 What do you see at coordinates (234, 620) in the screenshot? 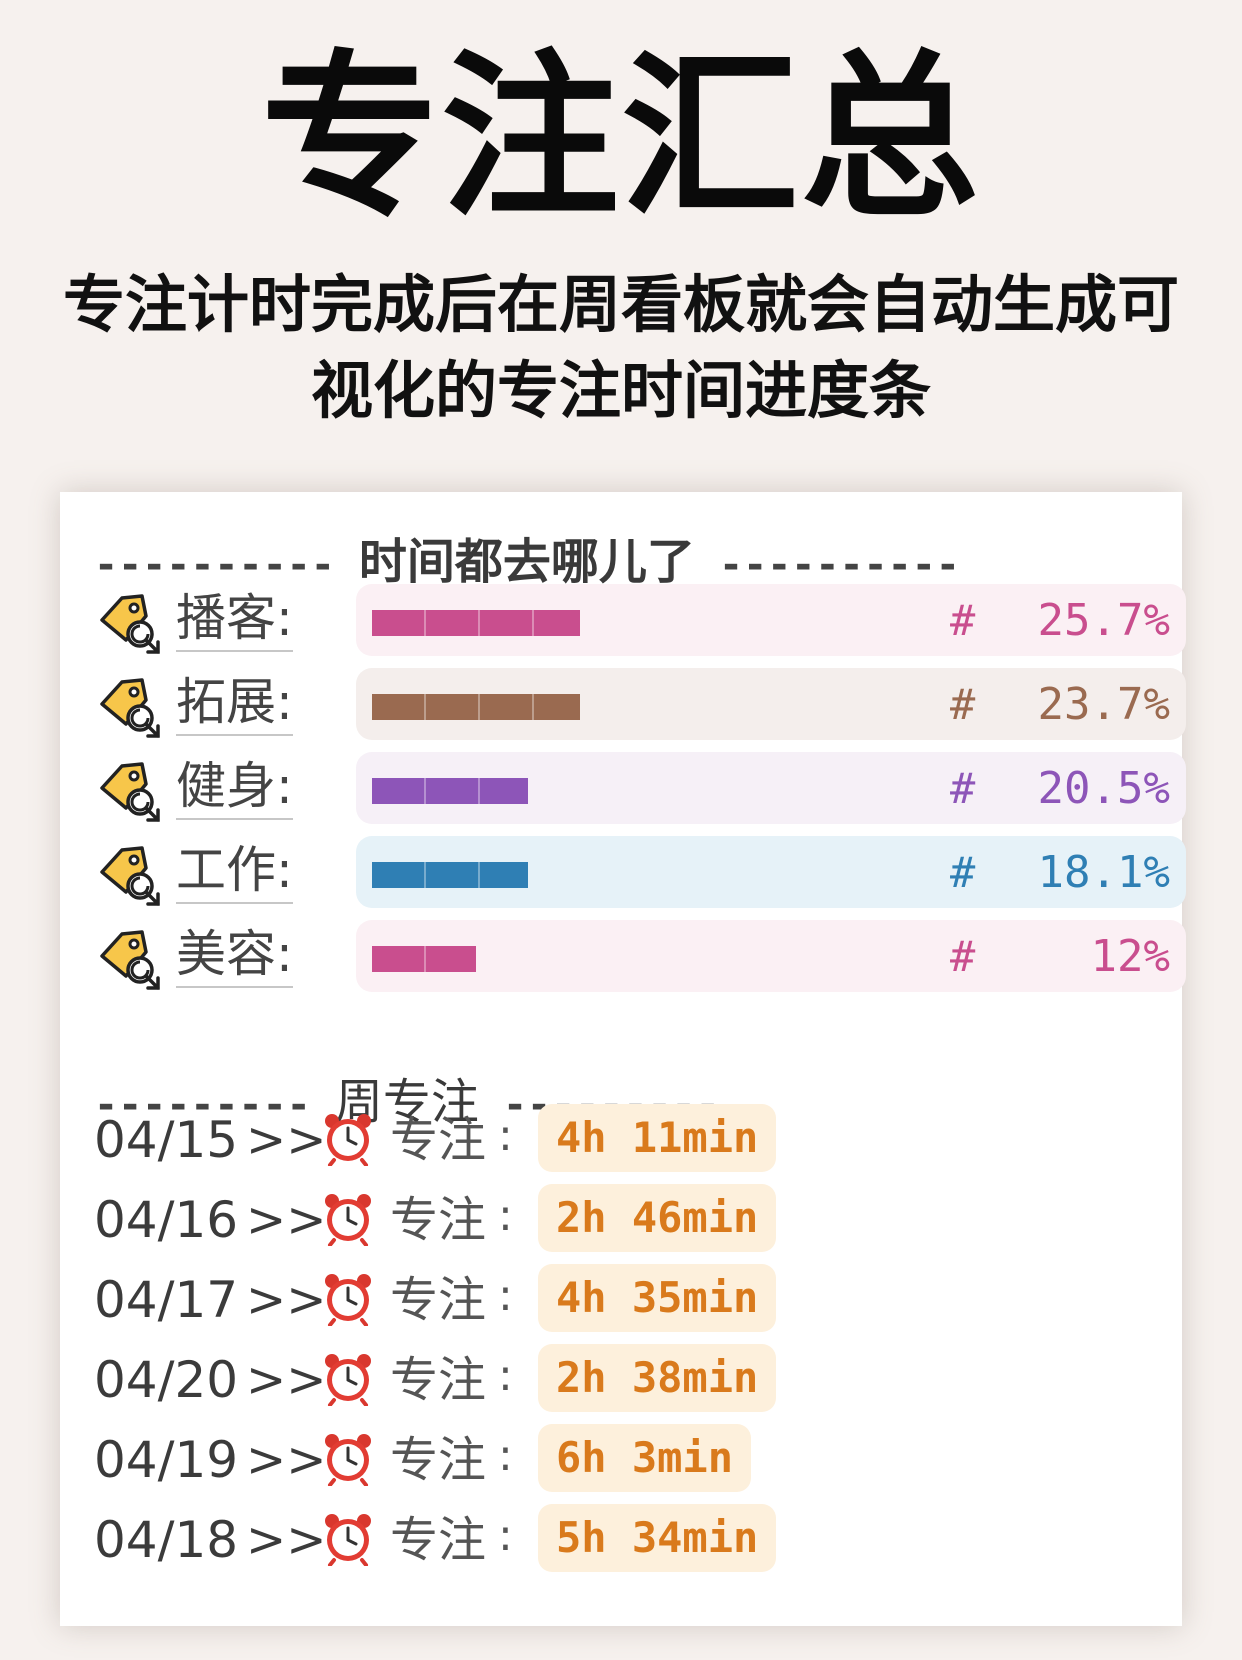
I see `category-name: 播客:` at bounding box center [234, 620].